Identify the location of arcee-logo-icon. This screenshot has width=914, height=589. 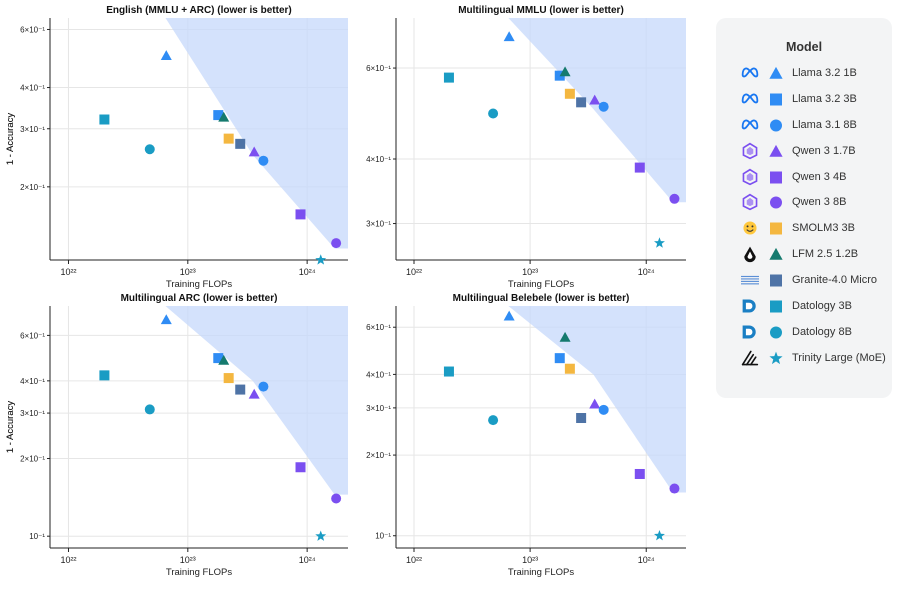
(750, 358).